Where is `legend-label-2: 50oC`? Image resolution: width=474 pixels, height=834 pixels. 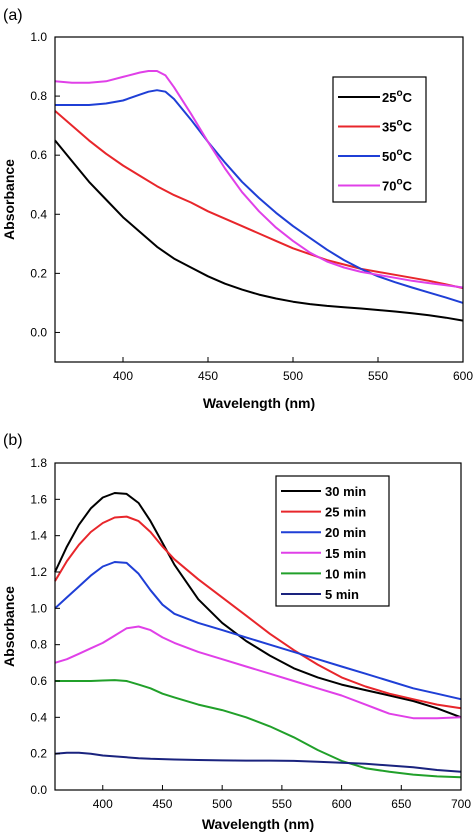 legend-label-2: 50oC is located at coordinates (397, 155).